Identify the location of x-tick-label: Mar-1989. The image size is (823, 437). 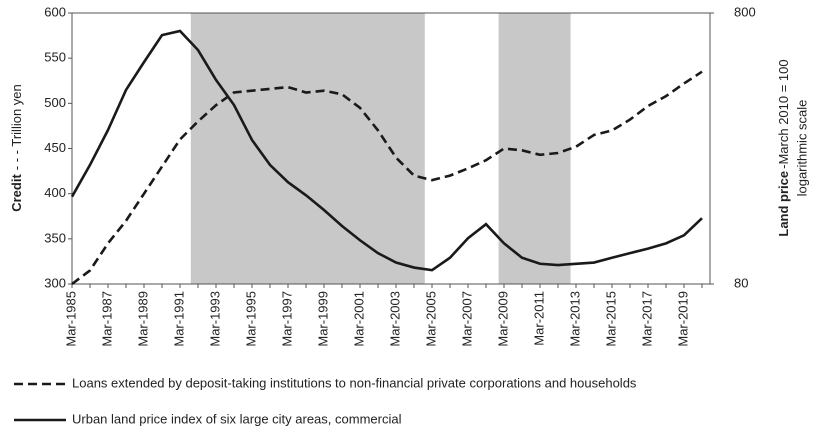
(142, 319).